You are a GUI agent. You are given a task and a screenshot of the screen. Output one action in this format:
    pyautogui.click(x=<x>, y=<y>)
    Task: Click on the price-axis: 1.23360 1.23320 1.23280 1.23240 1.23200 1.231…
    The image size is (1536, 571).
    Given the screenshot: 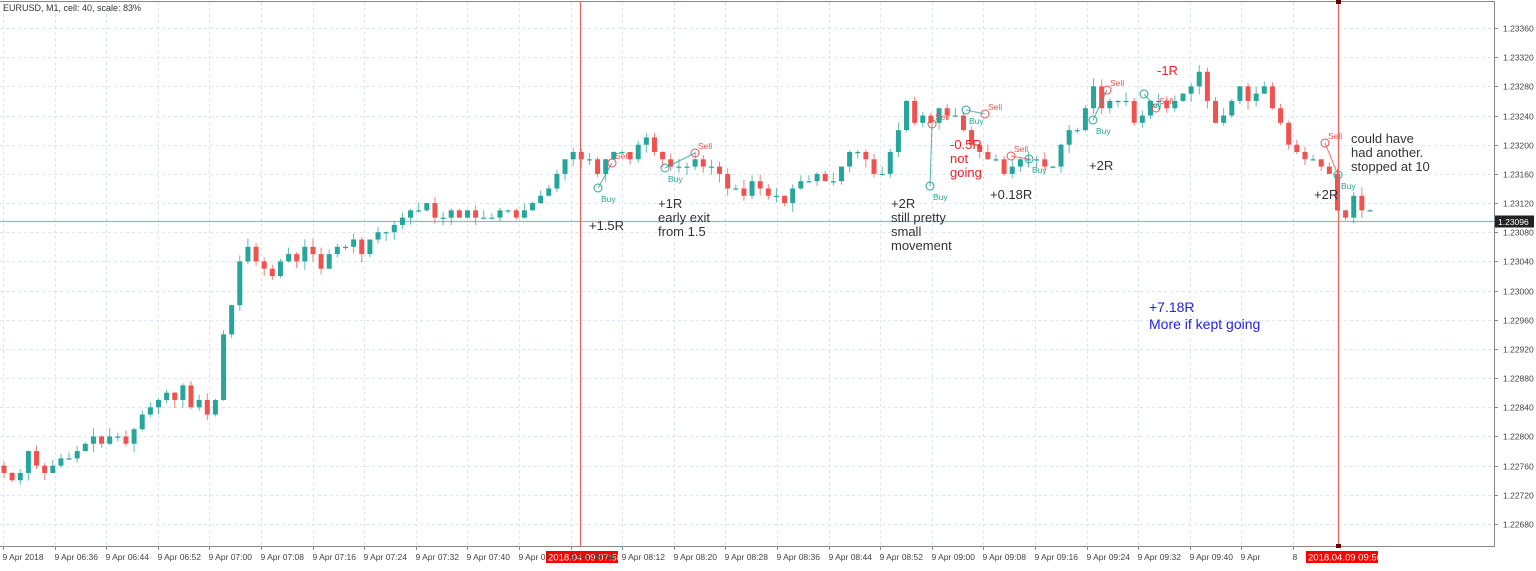 What is the action you would take?
    pyautogui.click(x=1514, y=277)
    